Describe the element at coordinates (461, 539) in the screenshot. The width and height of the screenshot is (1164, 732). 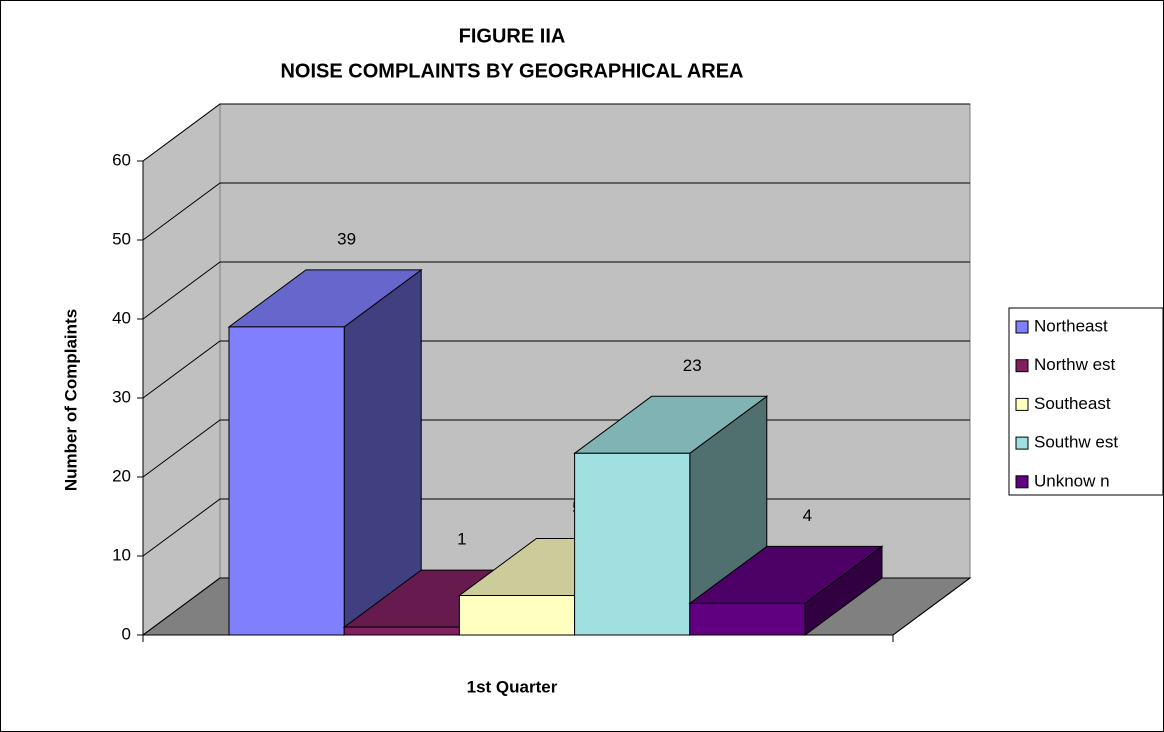
I see `data-label: 1` at that location.